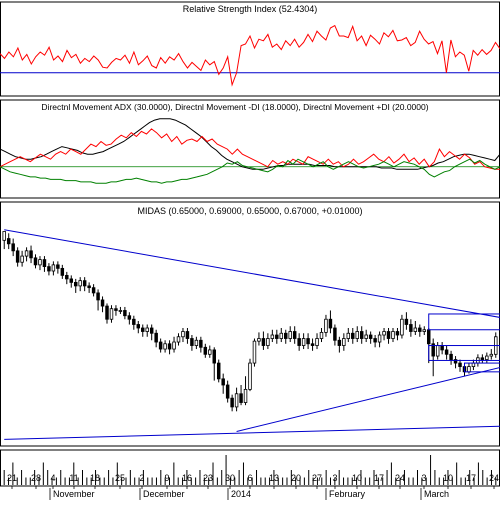 This screenshot has height=505, width=500. I want to click on rsi-title: Relative Strength Index (52.4304), so click(250, 9).